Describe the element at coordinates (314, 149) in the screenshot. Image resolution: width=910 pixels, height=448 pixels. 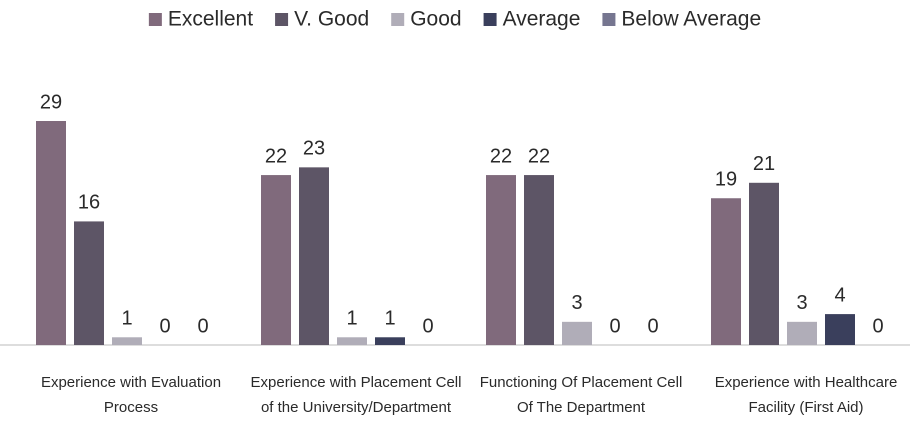
I see `data-label: 23` at that location.